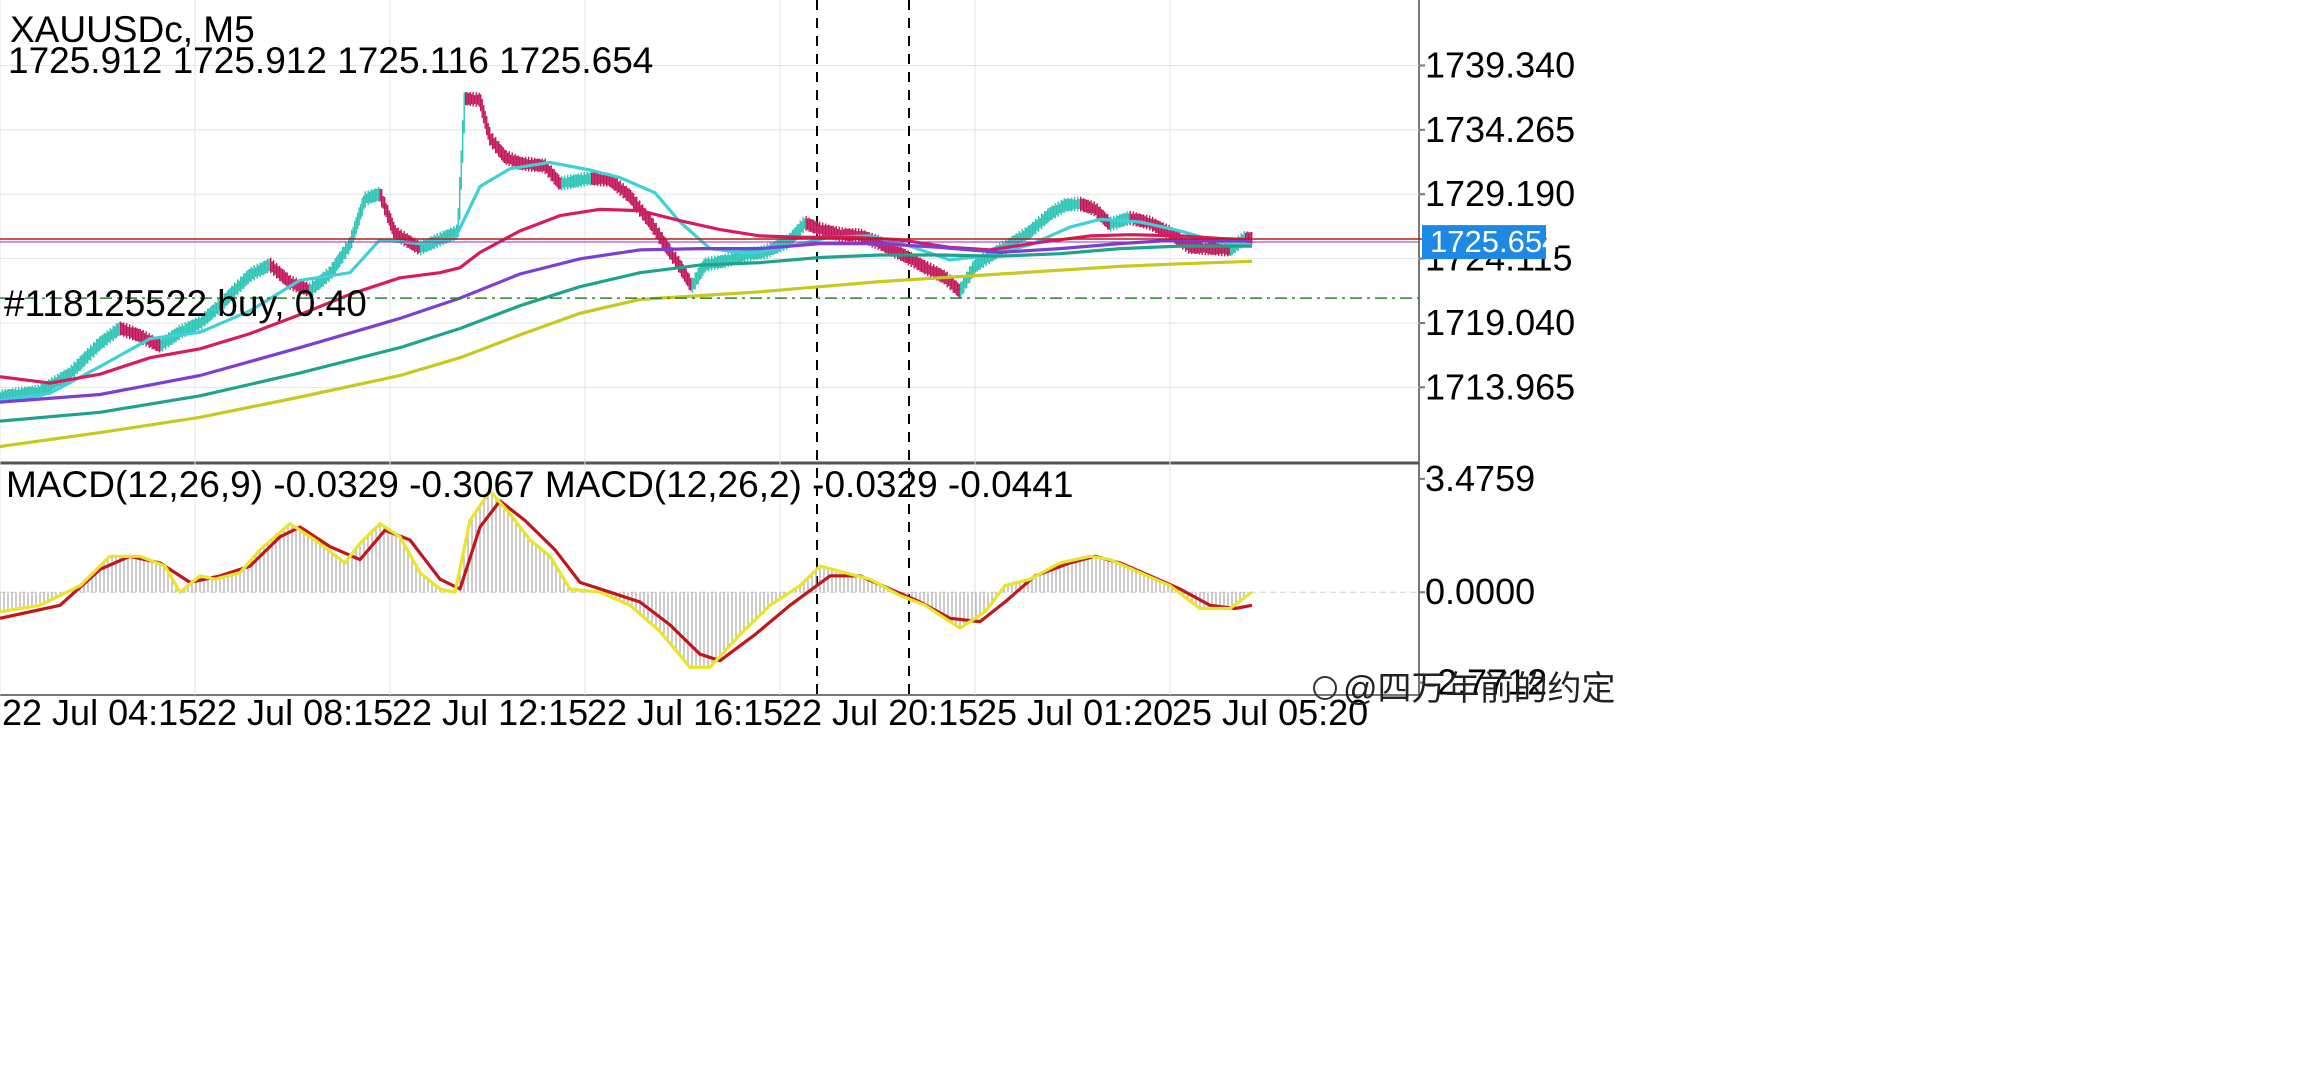  Describe the element at coordinates (100, 712) in the screenshot. I see `time-tick-label: 22 Jul 04:15` at that location.